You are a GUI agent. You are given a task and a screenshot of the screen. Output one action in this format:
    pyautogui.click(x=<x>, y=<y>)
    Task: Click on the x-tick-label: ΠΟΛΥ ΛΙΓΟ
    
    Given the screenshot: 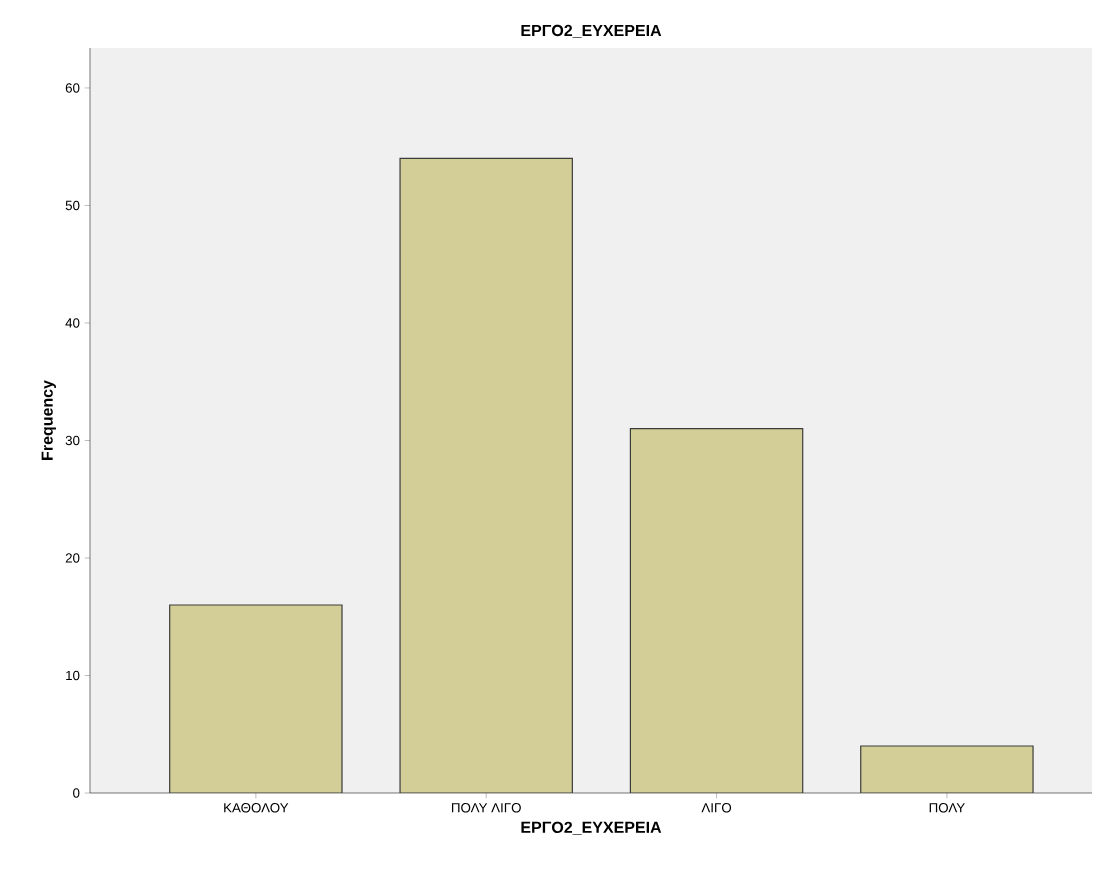 What is the action you would take?
    pyautogui.click(x=486, y=808)
    